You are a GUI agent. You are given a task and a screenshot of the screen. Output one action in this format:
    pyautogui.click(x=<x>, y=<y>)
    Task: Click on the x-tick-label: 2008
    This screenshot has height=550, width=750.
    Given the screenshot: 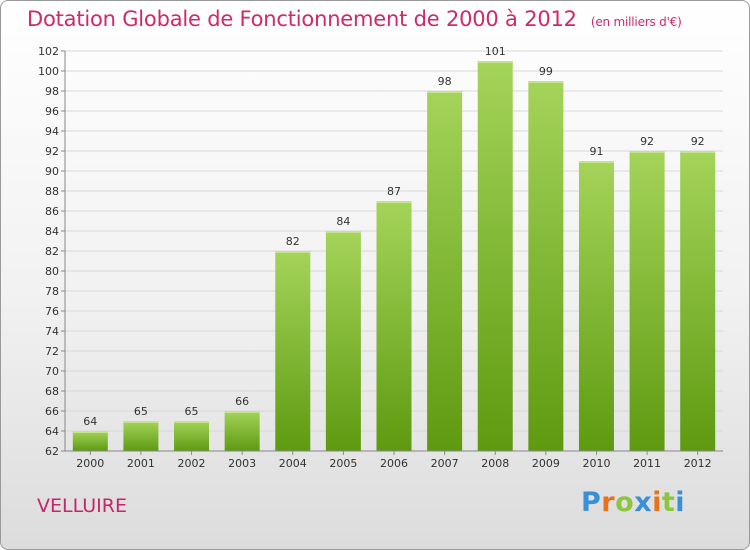 What is the action you would take?
    pyautogui.click(x=495, y=463)
    